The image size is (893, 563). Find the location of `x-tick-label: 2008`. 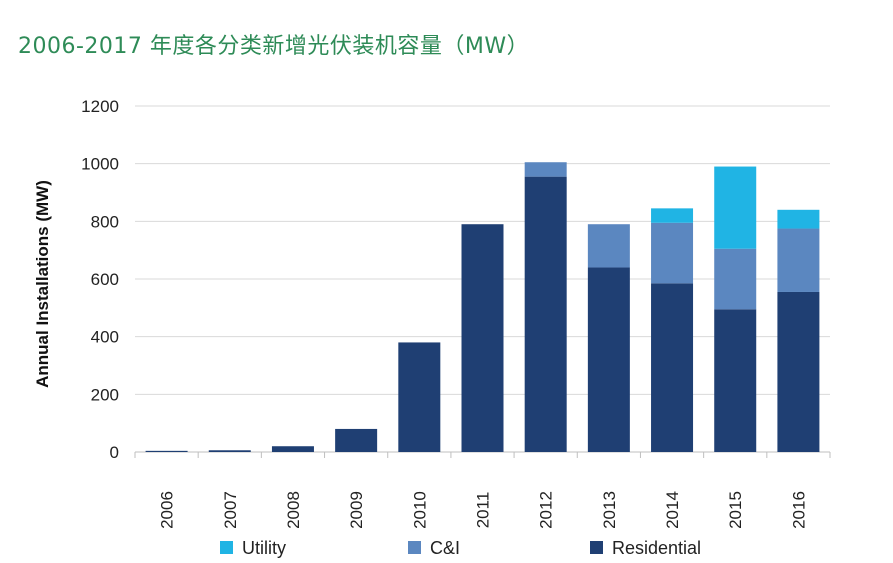

x-tick-label: 2008 is located at coordinates (293, 510).